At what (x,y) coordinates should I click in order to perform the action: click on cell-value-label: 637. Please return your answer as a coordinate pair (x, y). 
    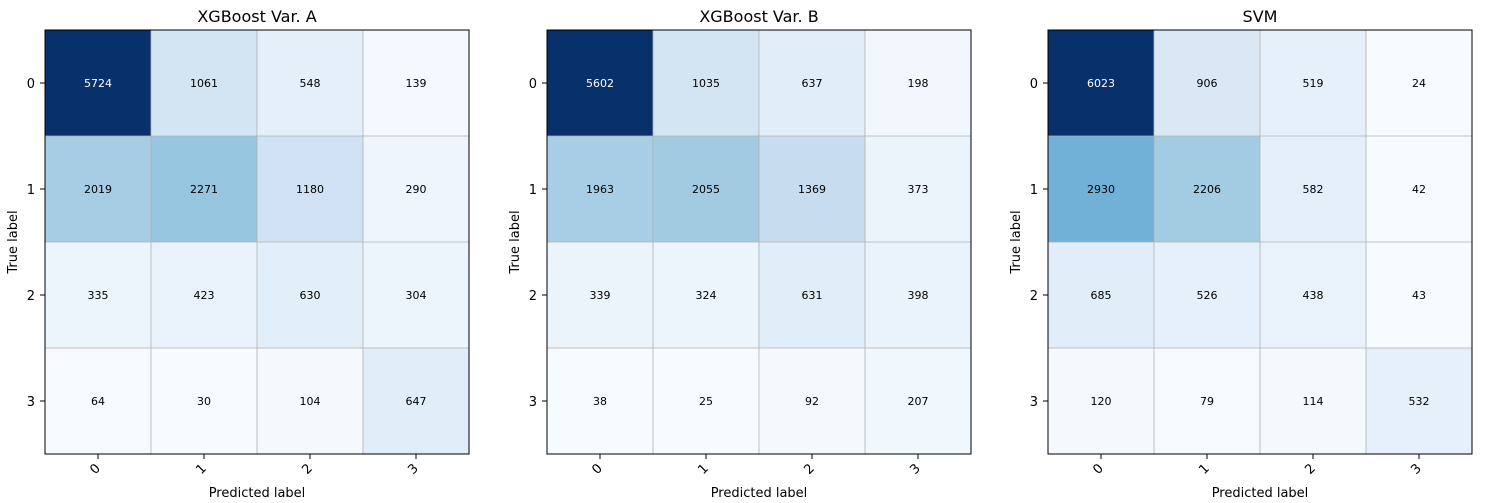
    Looking at the image, I should click on (812, 83).